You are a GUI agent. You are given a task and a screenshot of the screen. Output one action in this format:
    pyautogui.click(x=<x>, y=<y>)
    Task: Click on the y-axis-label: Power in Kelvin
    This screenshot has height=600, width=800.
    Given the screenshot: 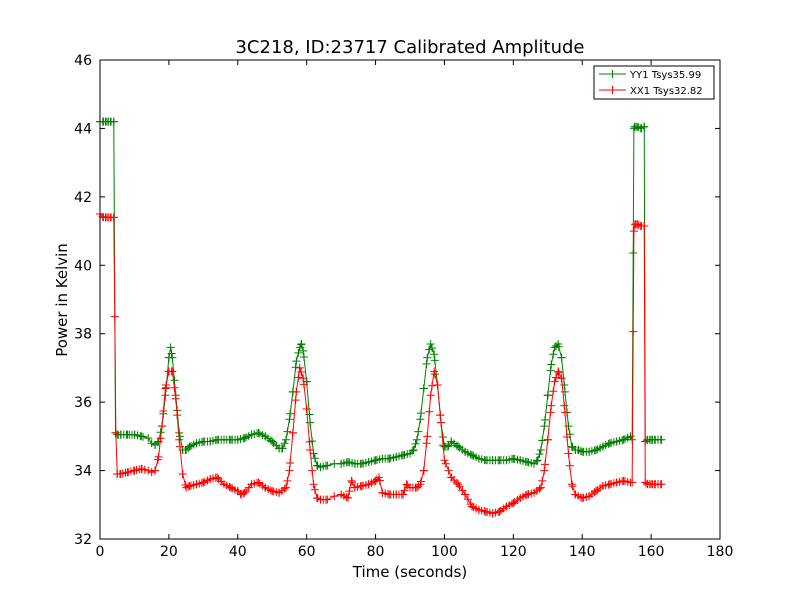 What is the action you would take?
    pyautogui.click(x=62, y=300)
    